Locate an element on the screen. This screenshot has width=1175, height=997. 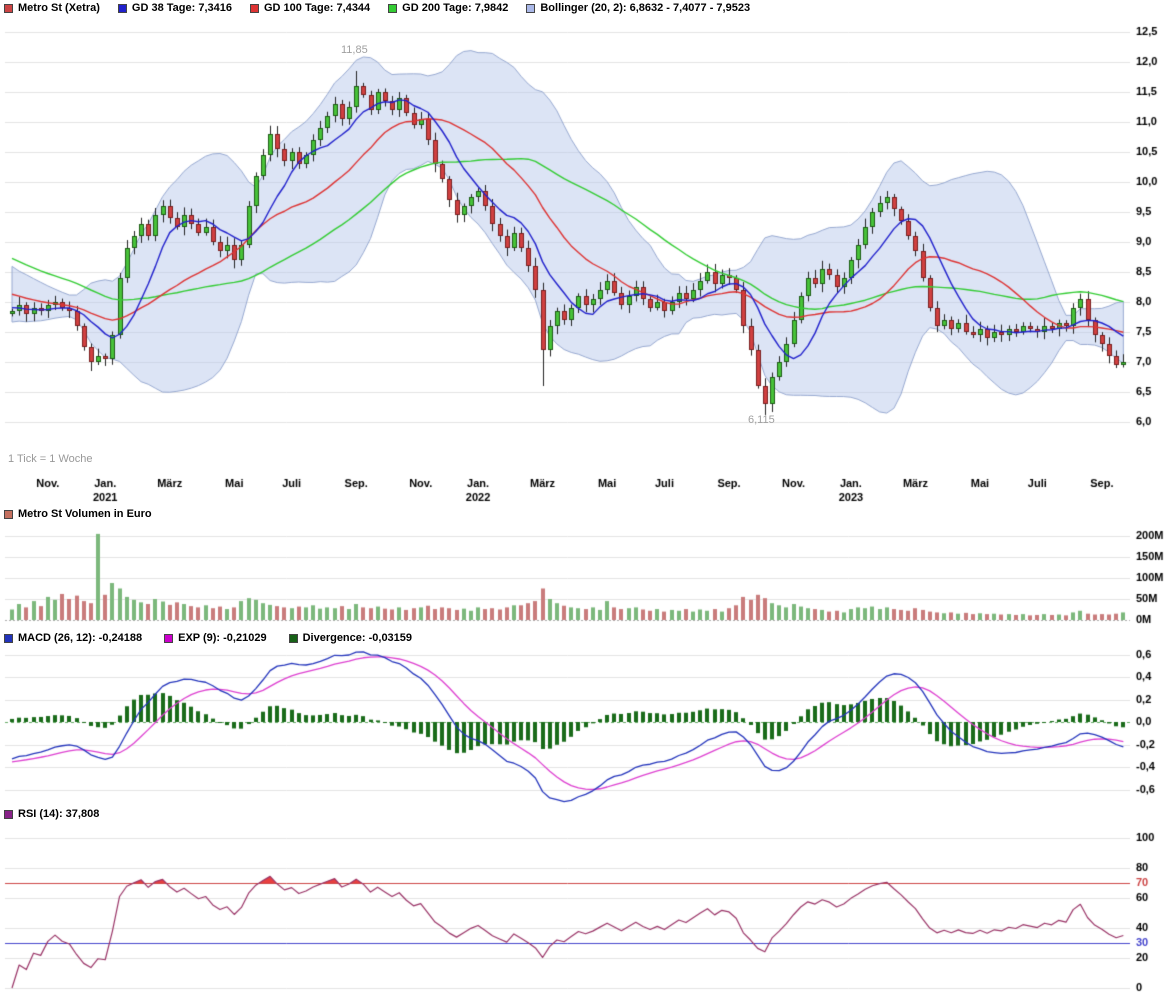
instrument-swatch-icon is located at coordinates (8, 8).